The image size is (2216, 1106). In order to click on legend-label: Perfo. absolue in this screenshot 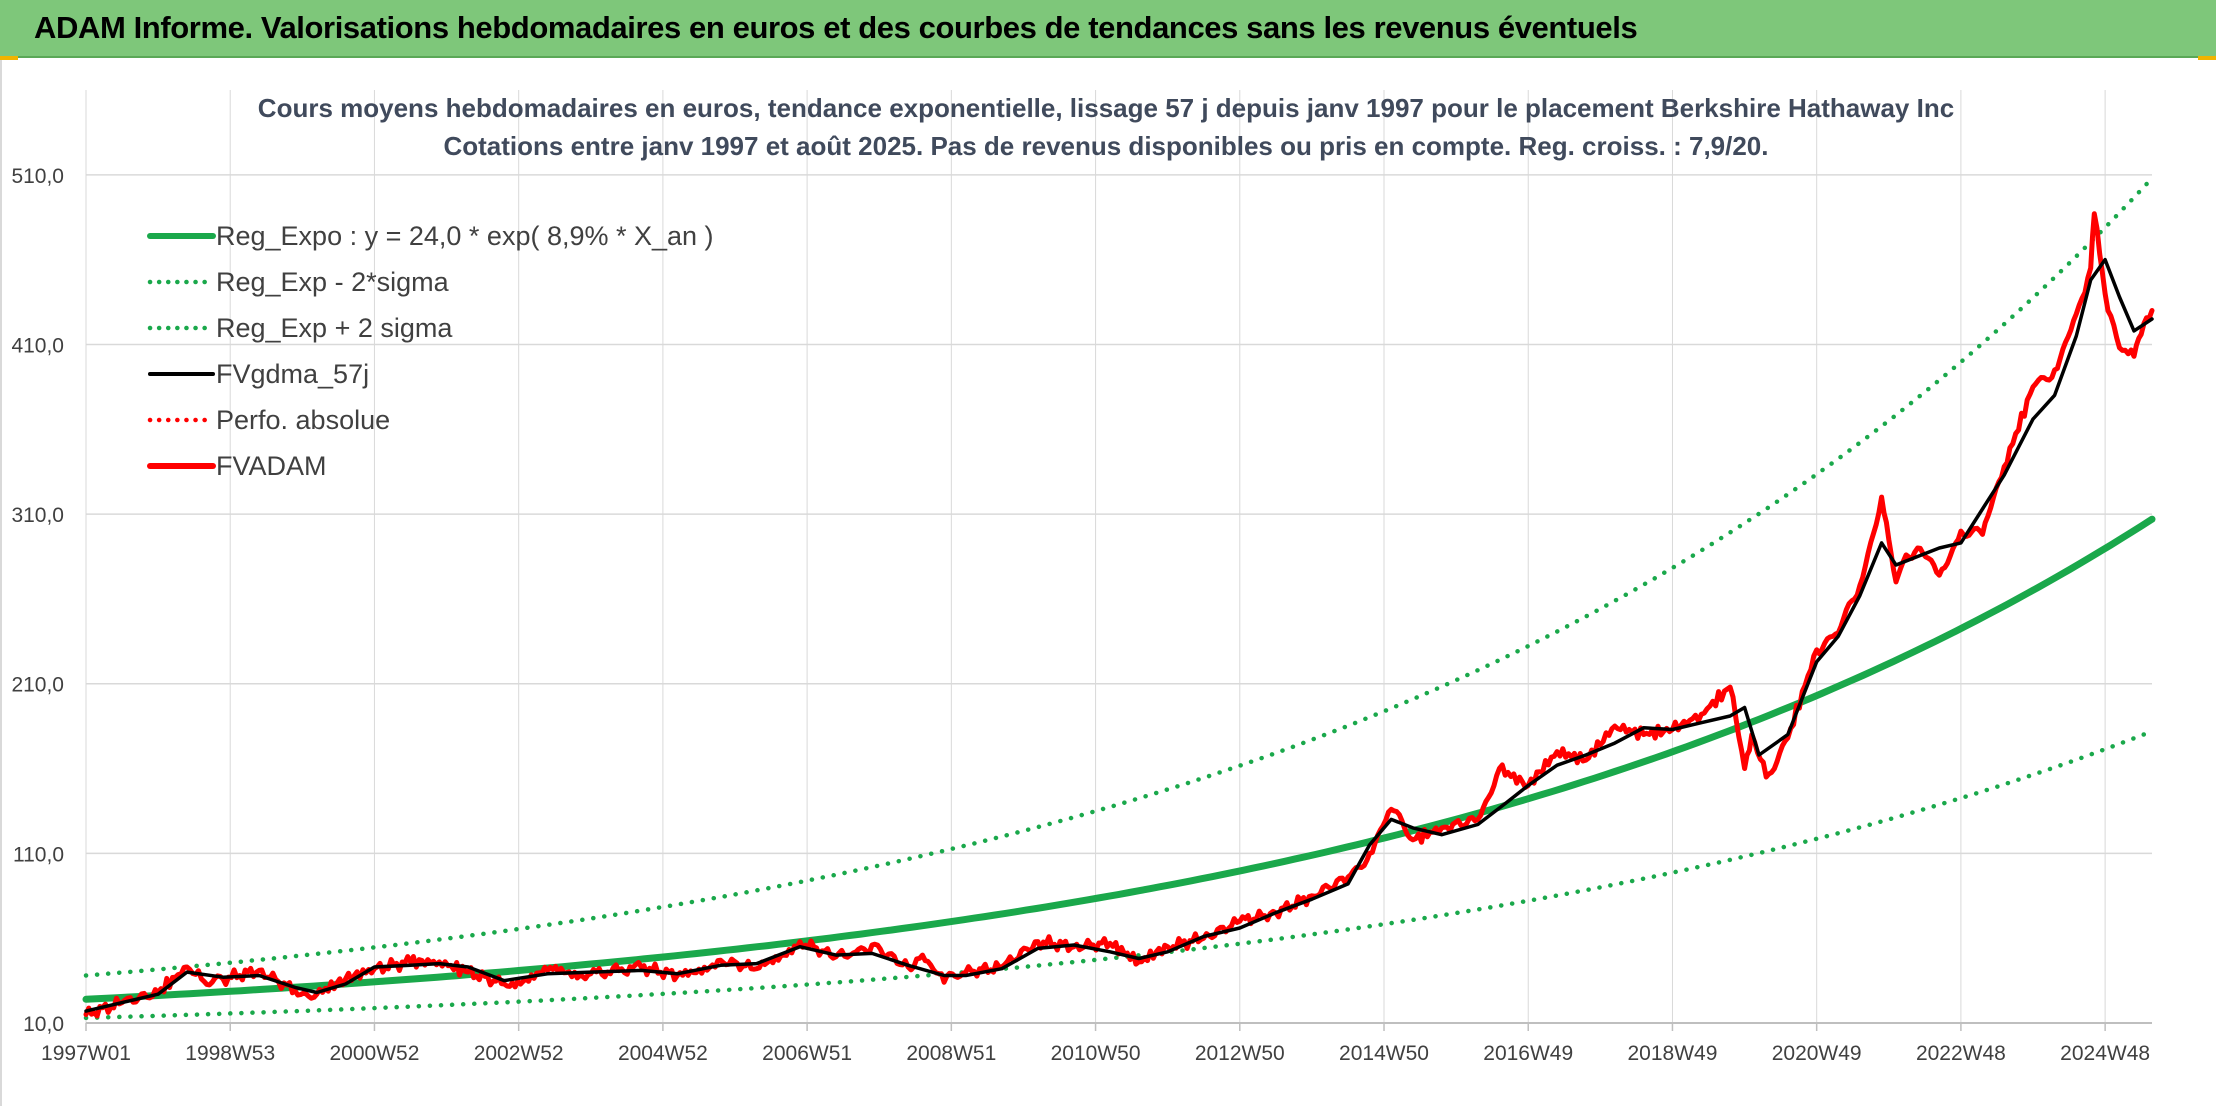, I will do `click(303, 420)`.